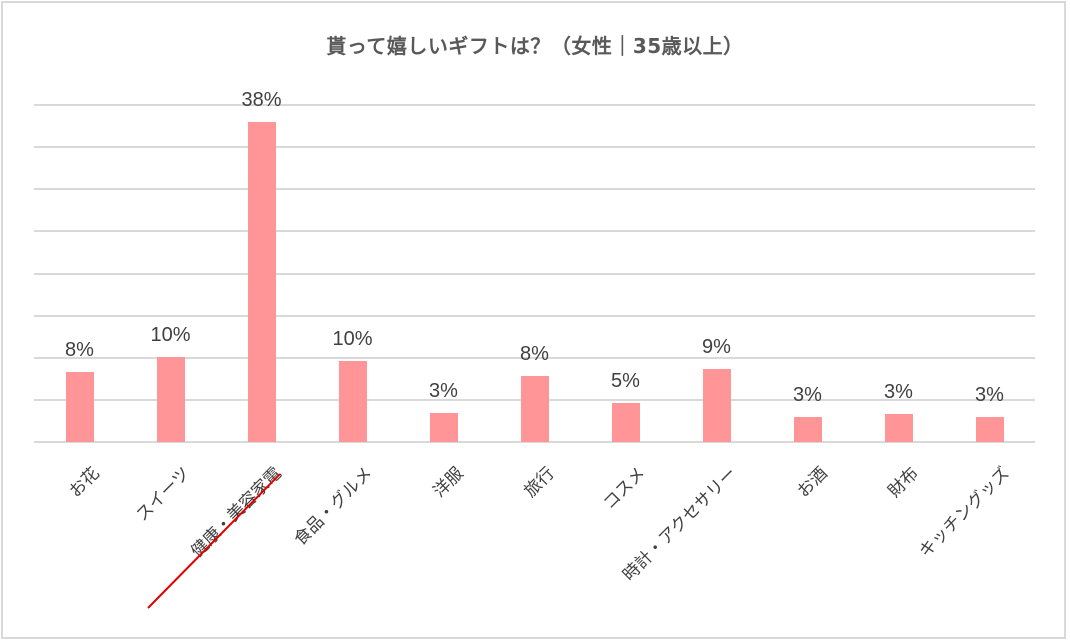 This screenshot has width=1070, height=643. I want to click on chart-title: 貰って嬉しいギフトは？（女性｜35歳以上）, so click(535, 46).